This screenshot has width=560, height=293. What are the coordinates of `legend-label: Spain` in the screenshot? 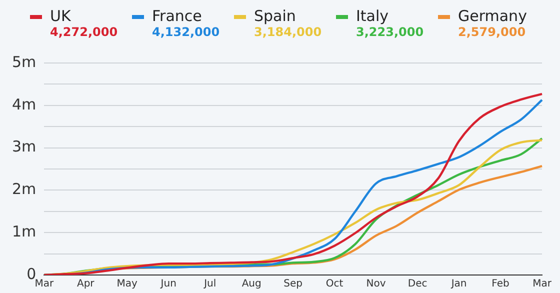 It's located at (275, 16).